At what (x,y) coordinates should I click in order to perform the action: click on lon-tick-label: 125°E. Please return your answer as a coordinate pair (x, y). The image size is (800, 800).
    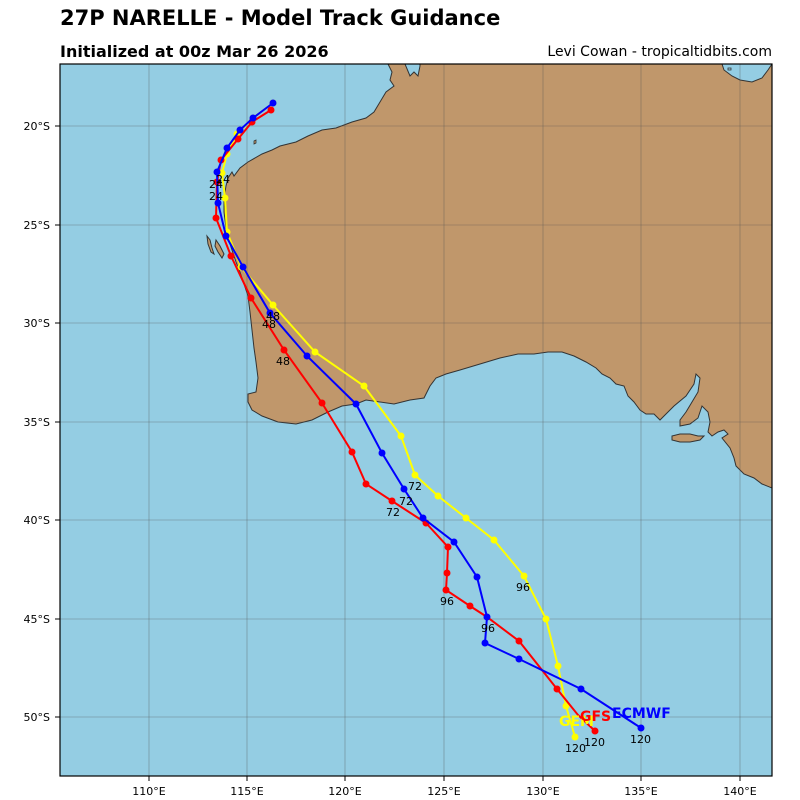
    Looking at the image, I should click on (443, 791).